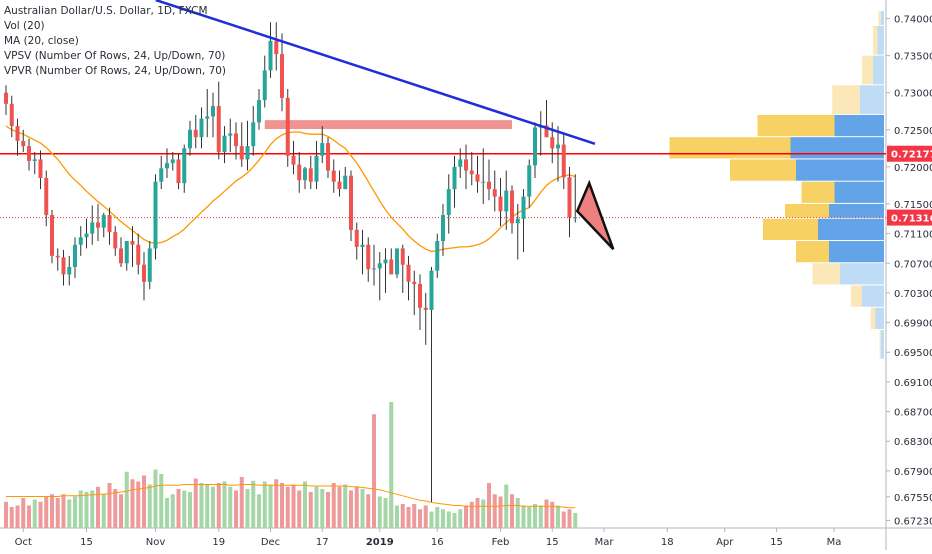 This screenshot has width=932, height=554. Describe the element at coordinates (913, 472) in the screenshot. I see `price-tick-label: 0.67900` at that location.